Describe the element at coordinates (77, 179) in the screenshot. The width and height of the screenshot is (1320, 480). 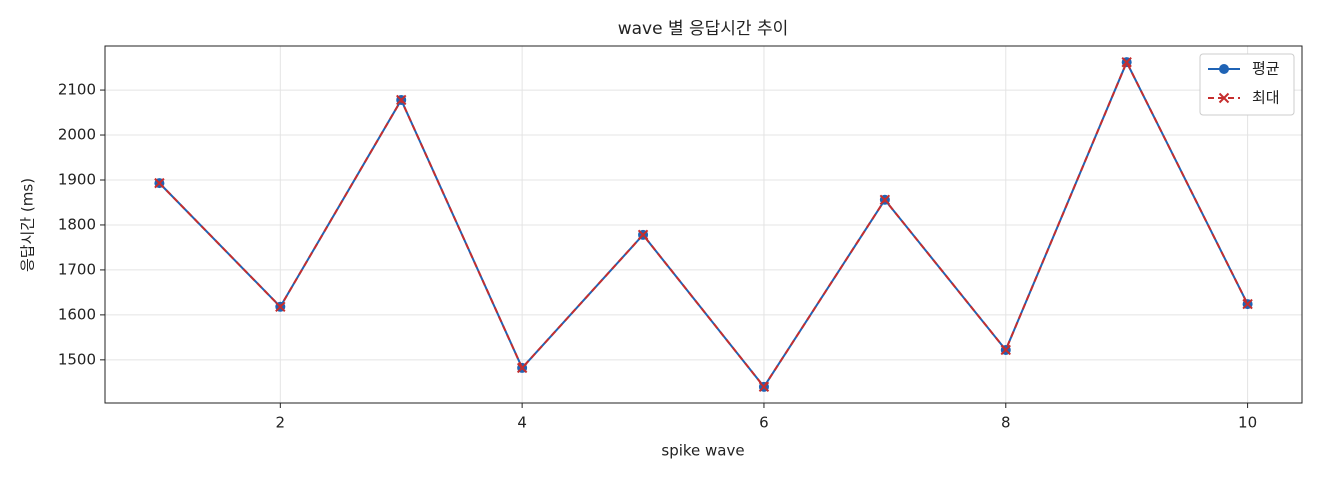
I see `y-tick-label: 1900` at that location.